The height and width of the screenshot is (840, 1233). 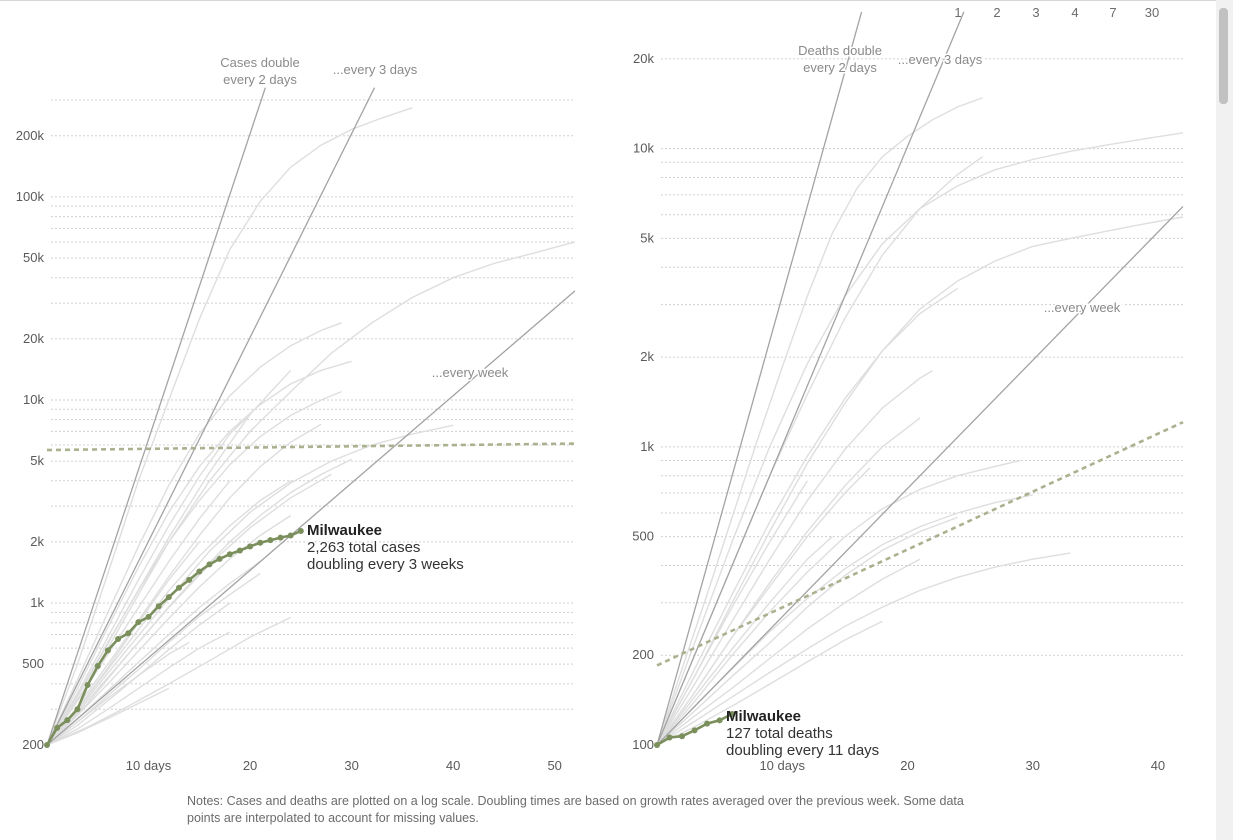 I want to click on doubling-2-days-label: every 2 days, so click(x=840, y=67).